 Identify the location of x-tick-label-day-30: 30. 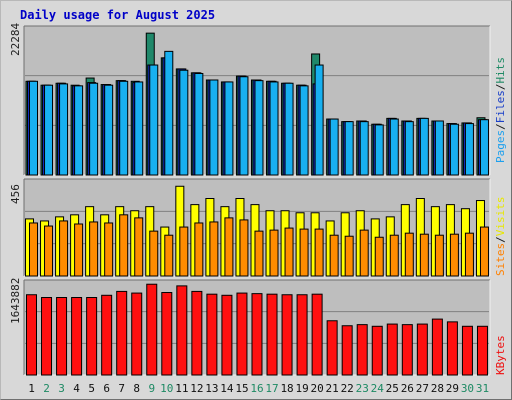
(467, 388).